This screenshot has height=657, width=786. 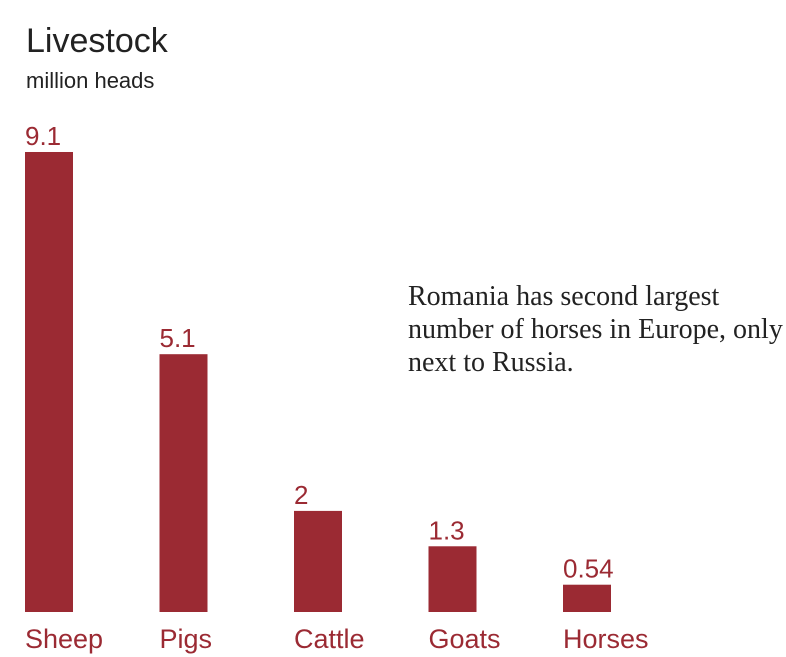 I want to click on chart-subtitle: million heads, so click(x=90, y=80).